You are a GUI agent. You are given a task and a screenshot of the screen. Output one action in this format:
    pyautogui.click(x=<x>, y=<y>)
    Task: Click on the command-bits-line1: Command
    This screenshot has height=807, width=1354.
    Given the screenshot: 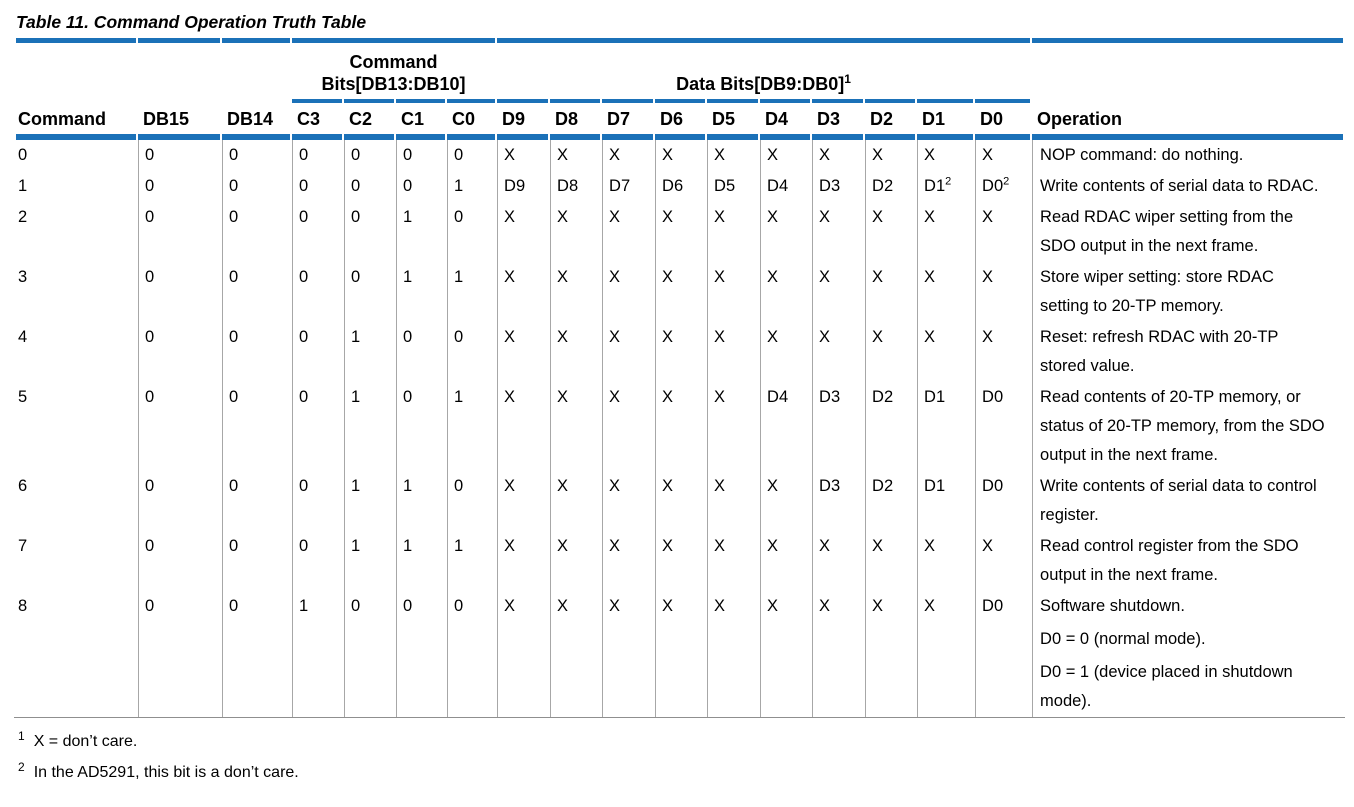 What is the action you would take?
    pyautogui.click(x=393, y=62)
    